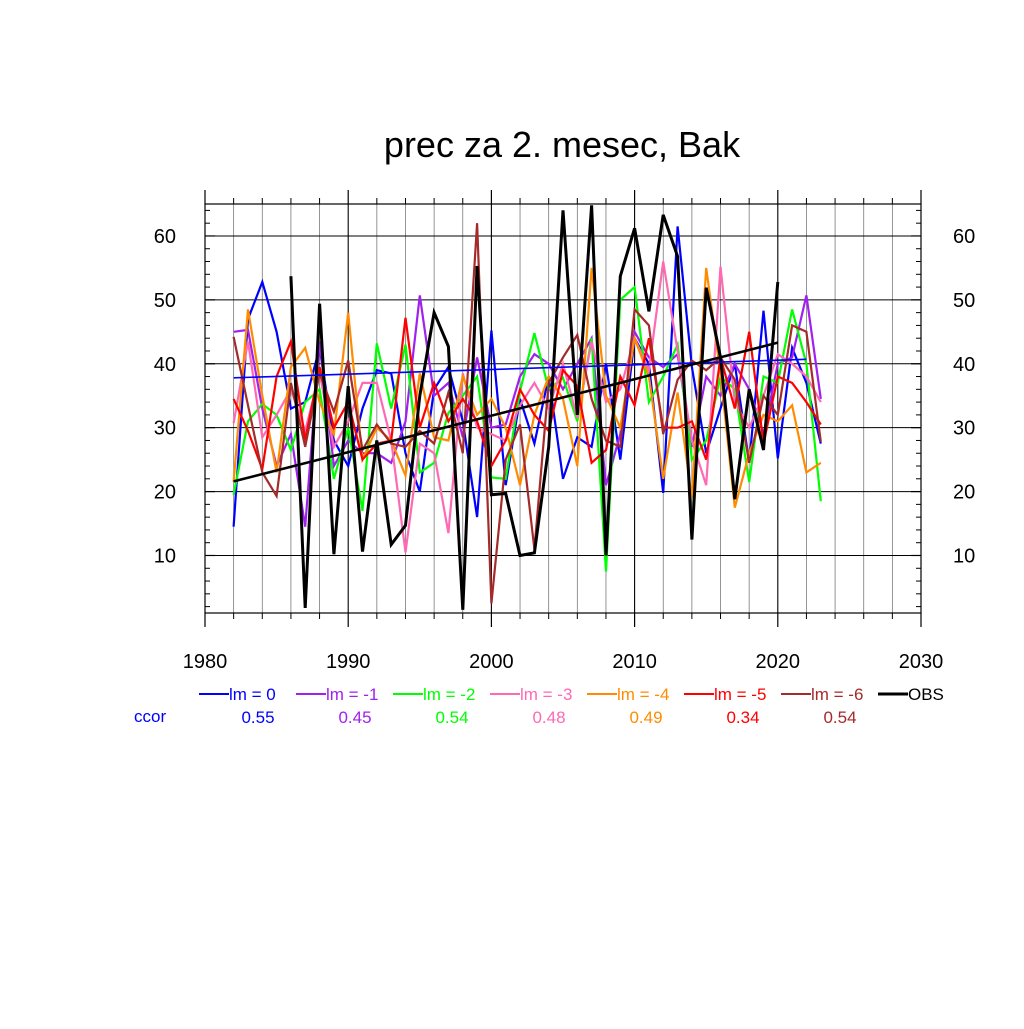  I want to click on ccor-value: 0.55, so click(257, 717).